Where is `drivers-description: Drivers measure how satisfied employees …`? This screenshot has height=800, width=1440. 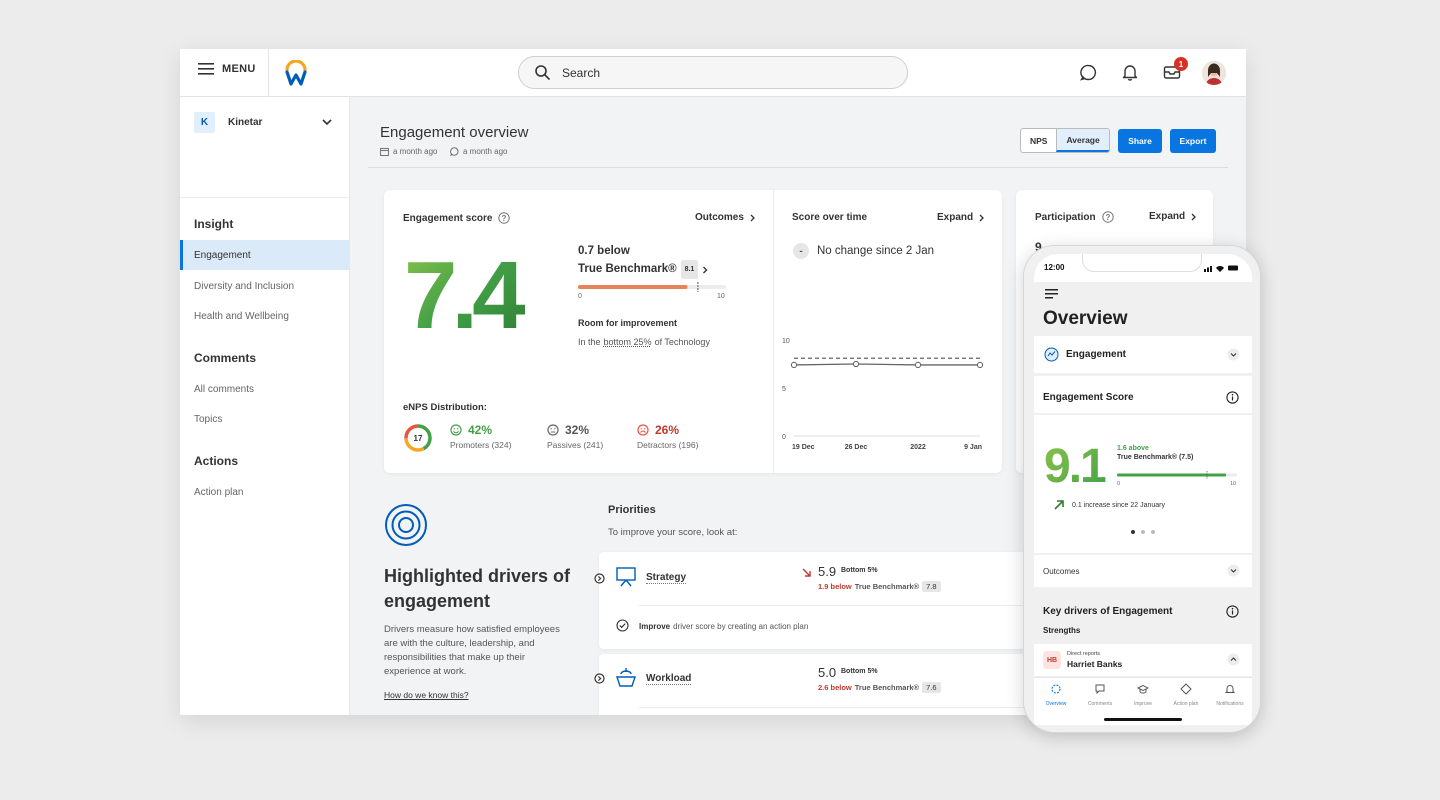 drivers-description: Drivers measure how satisfied employees … is located at coordinates (472, 650).